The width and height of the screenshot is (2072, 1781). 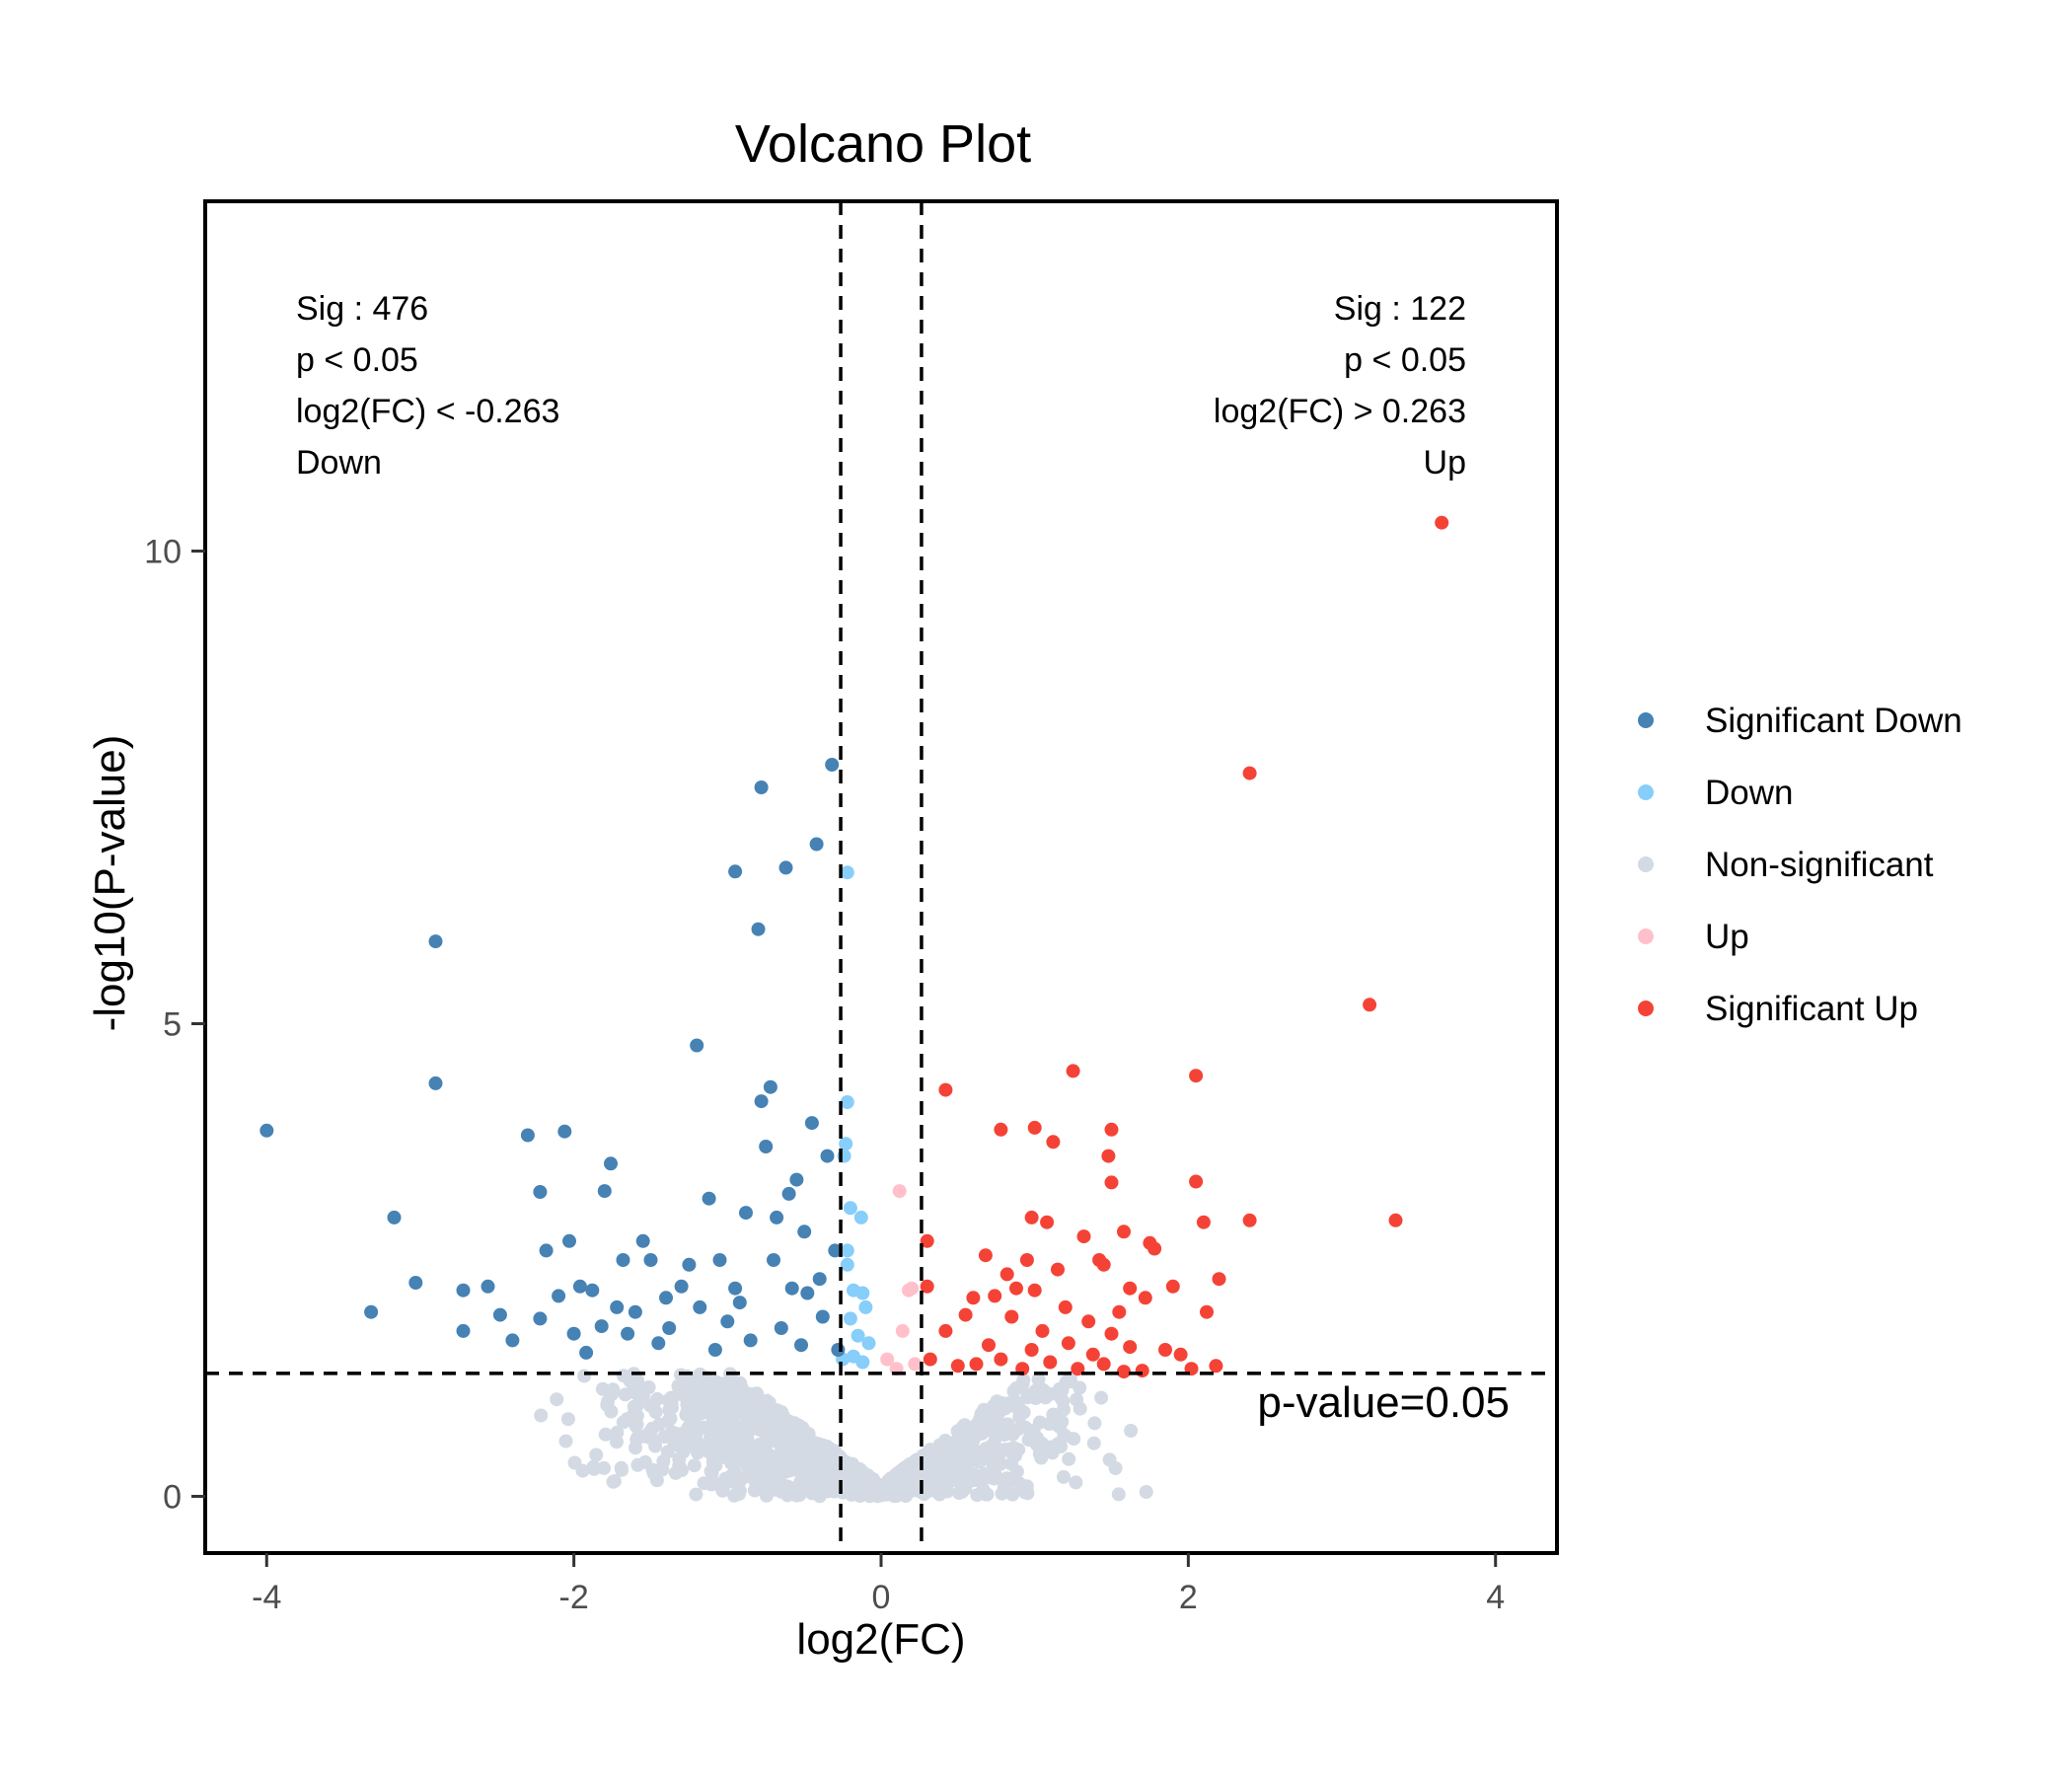 I want to click on annotation-left-line: Sig : 476, so click(x=362, y=309).